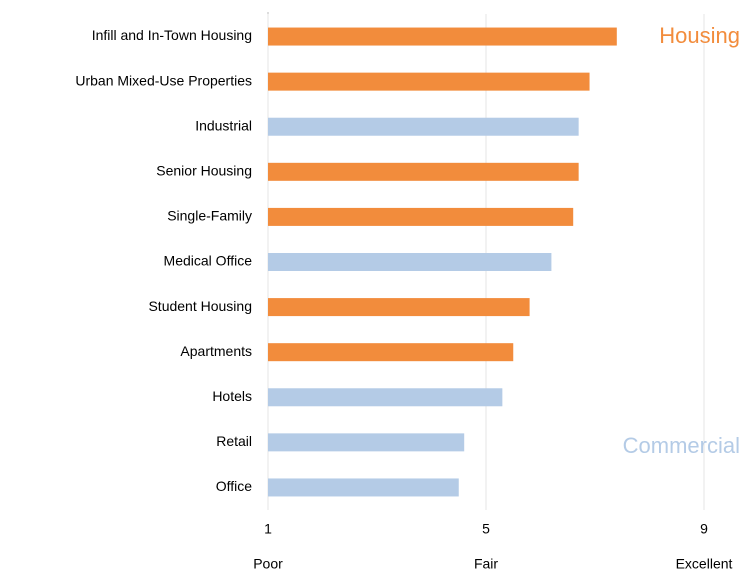 Image resolution: width=746 pixels, height=582 pixels. Describe the element at coordinates (204, 171) in the screenshot. I see `y-tick-label: Senior Housing` at that location.